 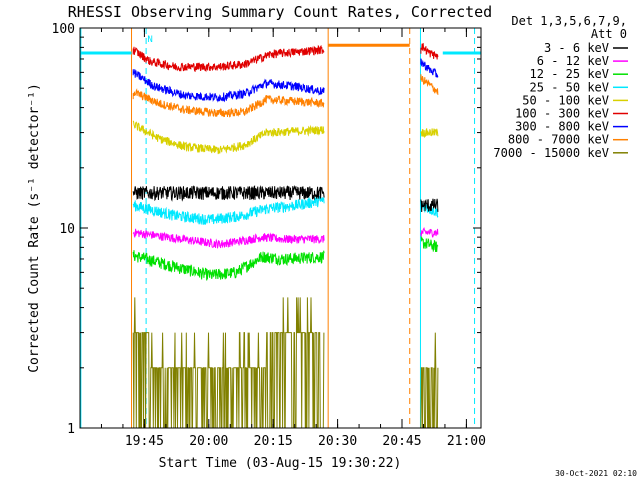 What do you see at coordinates (562, 127) in the screenshot?
I see `legend-label: 300 - 800 keV` at bounding box center [562, 127].